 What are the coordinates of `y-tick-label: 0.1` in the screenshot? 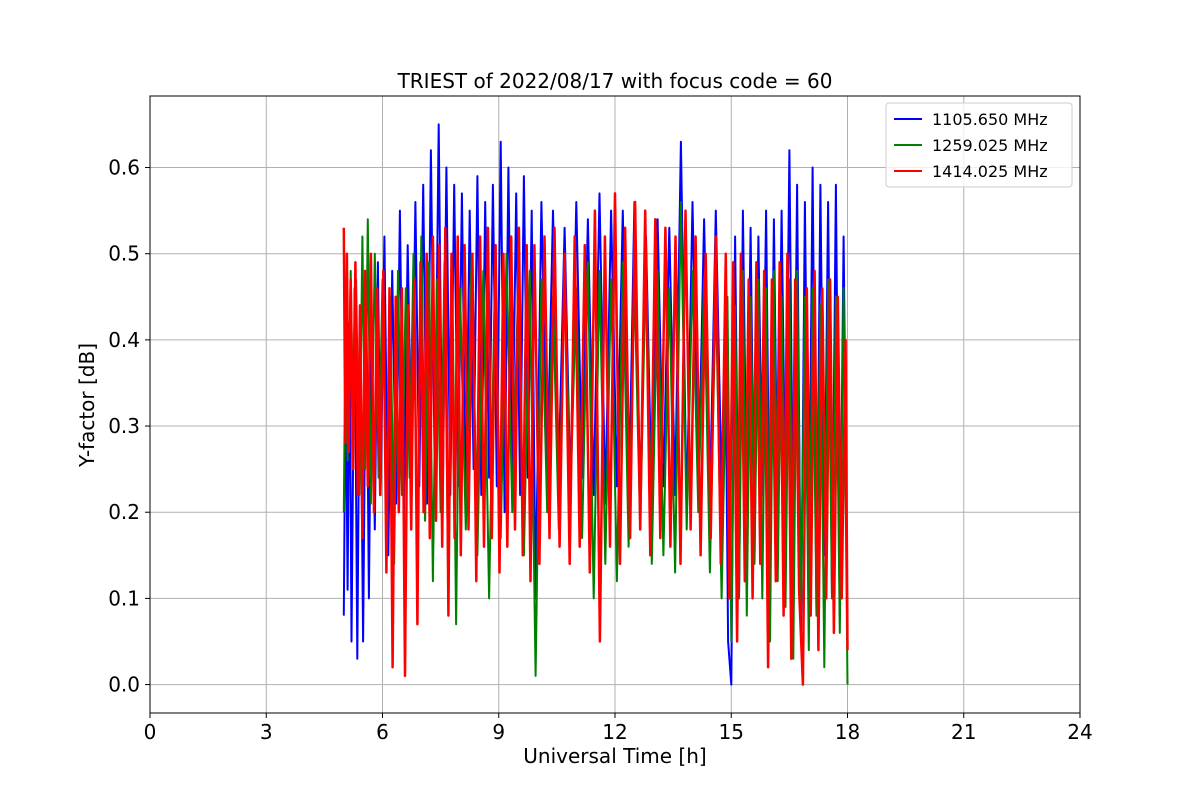 It's located at (124, 598).